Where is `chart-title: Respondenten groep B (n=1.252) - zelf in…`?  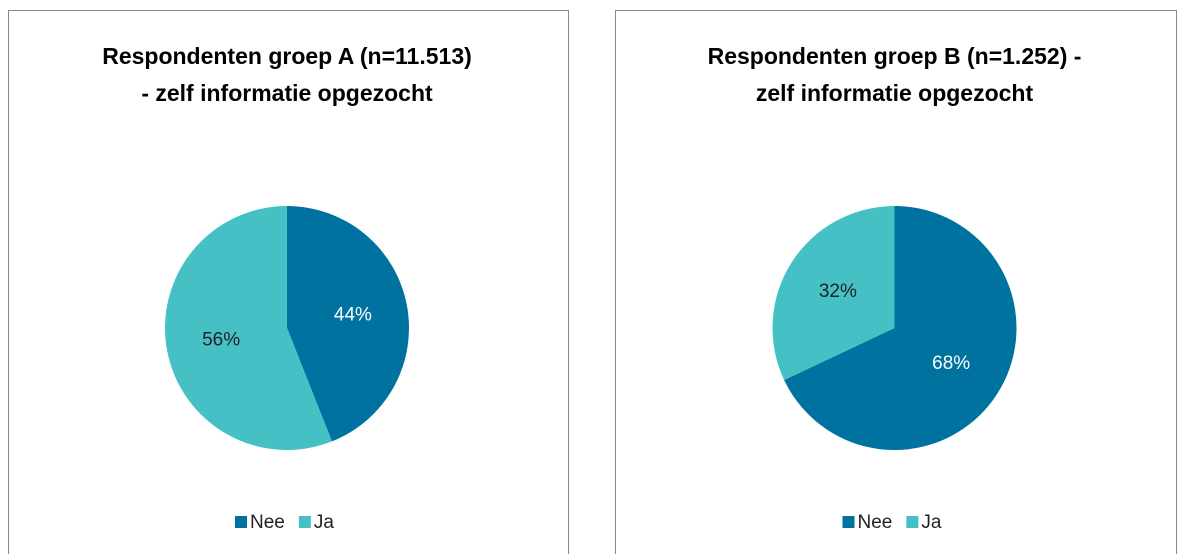 chart-title: Respondenten groep B (n=1.252) - zelf in… is located at coordinates (894, 74).